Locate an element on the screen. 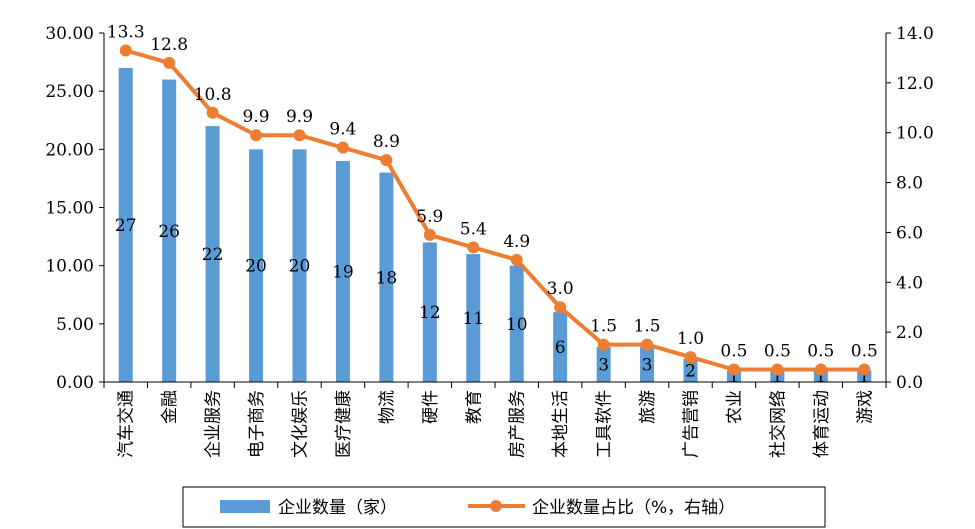 This screenshot has height=529, width=975. legend-box is located at coordinates (504, 507).